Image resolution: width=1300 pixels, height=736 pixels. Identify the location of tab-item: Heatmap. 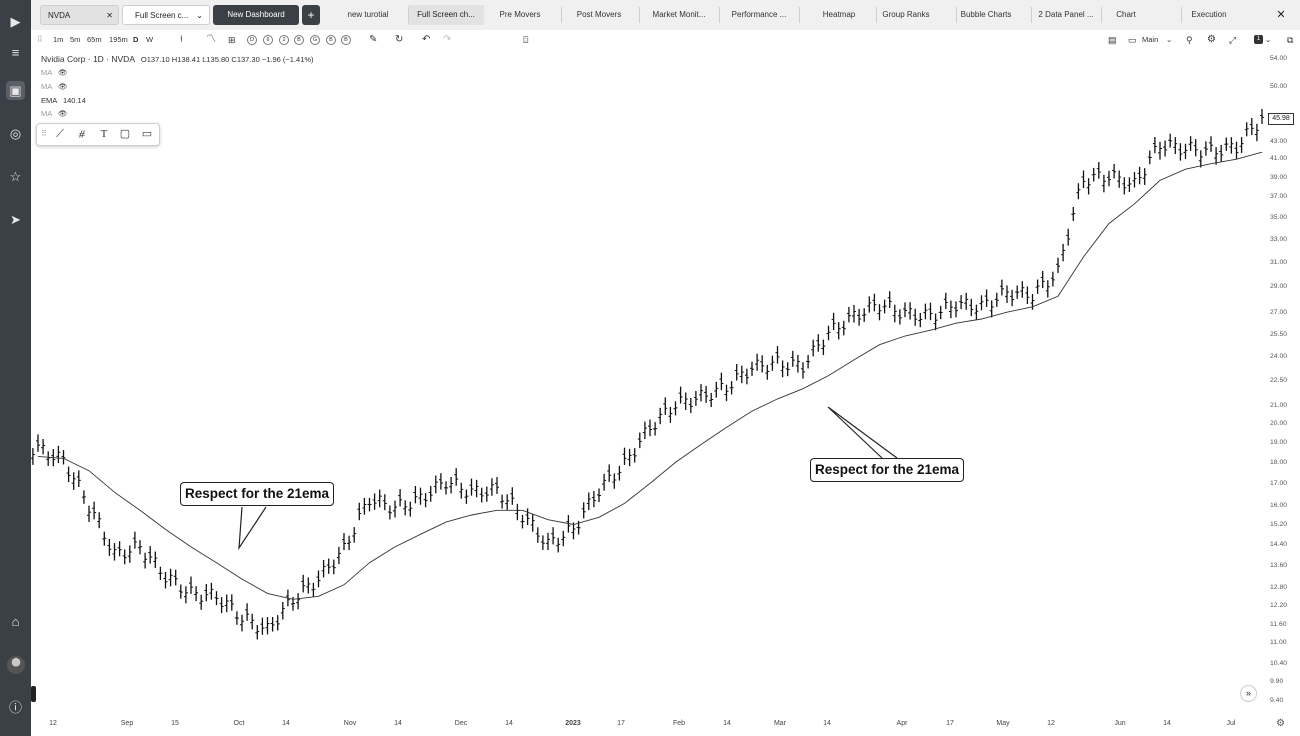
(839, 14).